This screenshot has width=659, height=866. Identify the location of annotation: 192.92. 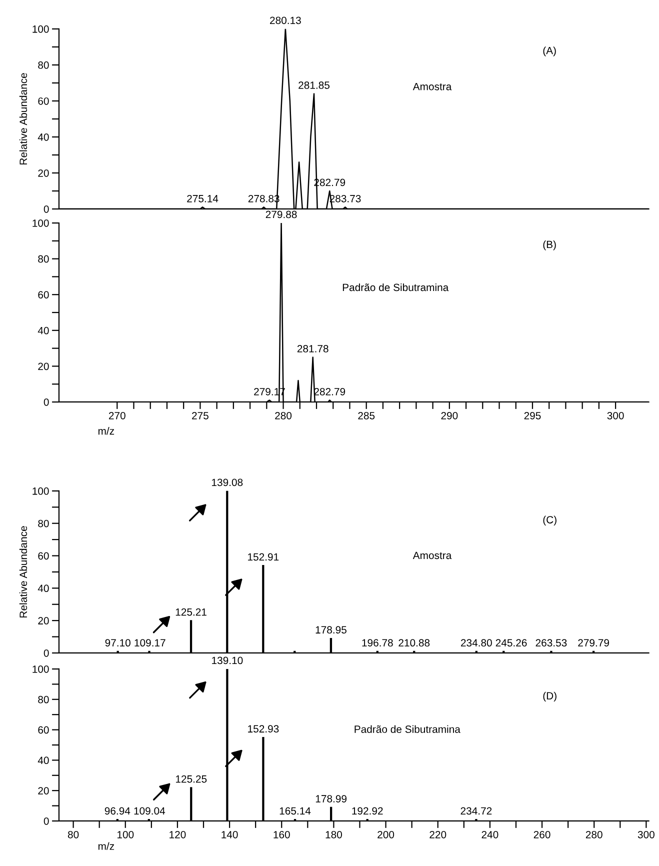
(367, 811).